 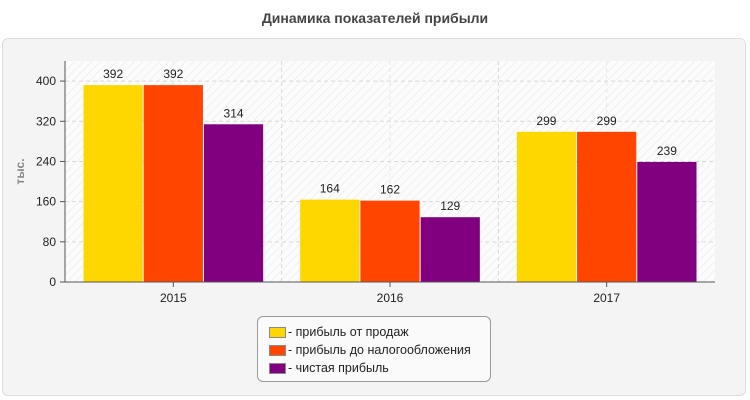 What do you see at coordinates (46, 202) in the screenshot?
I see `y-tick-label: 160` at bounding box center [46, 202].